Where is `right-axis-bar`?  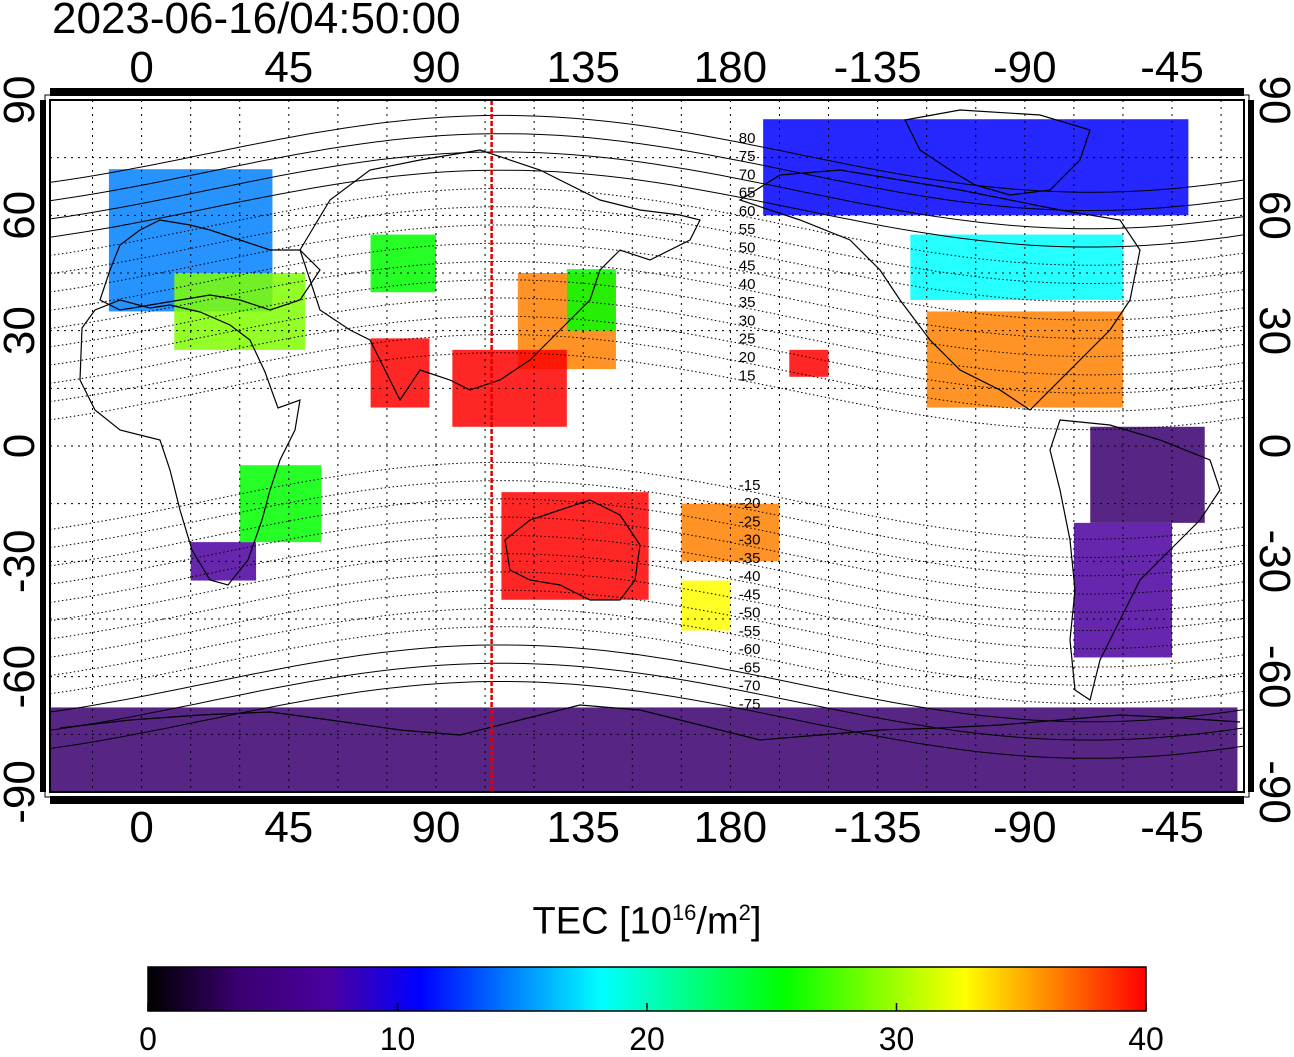
right-axis-bar is located at coordinates (1251, 446).